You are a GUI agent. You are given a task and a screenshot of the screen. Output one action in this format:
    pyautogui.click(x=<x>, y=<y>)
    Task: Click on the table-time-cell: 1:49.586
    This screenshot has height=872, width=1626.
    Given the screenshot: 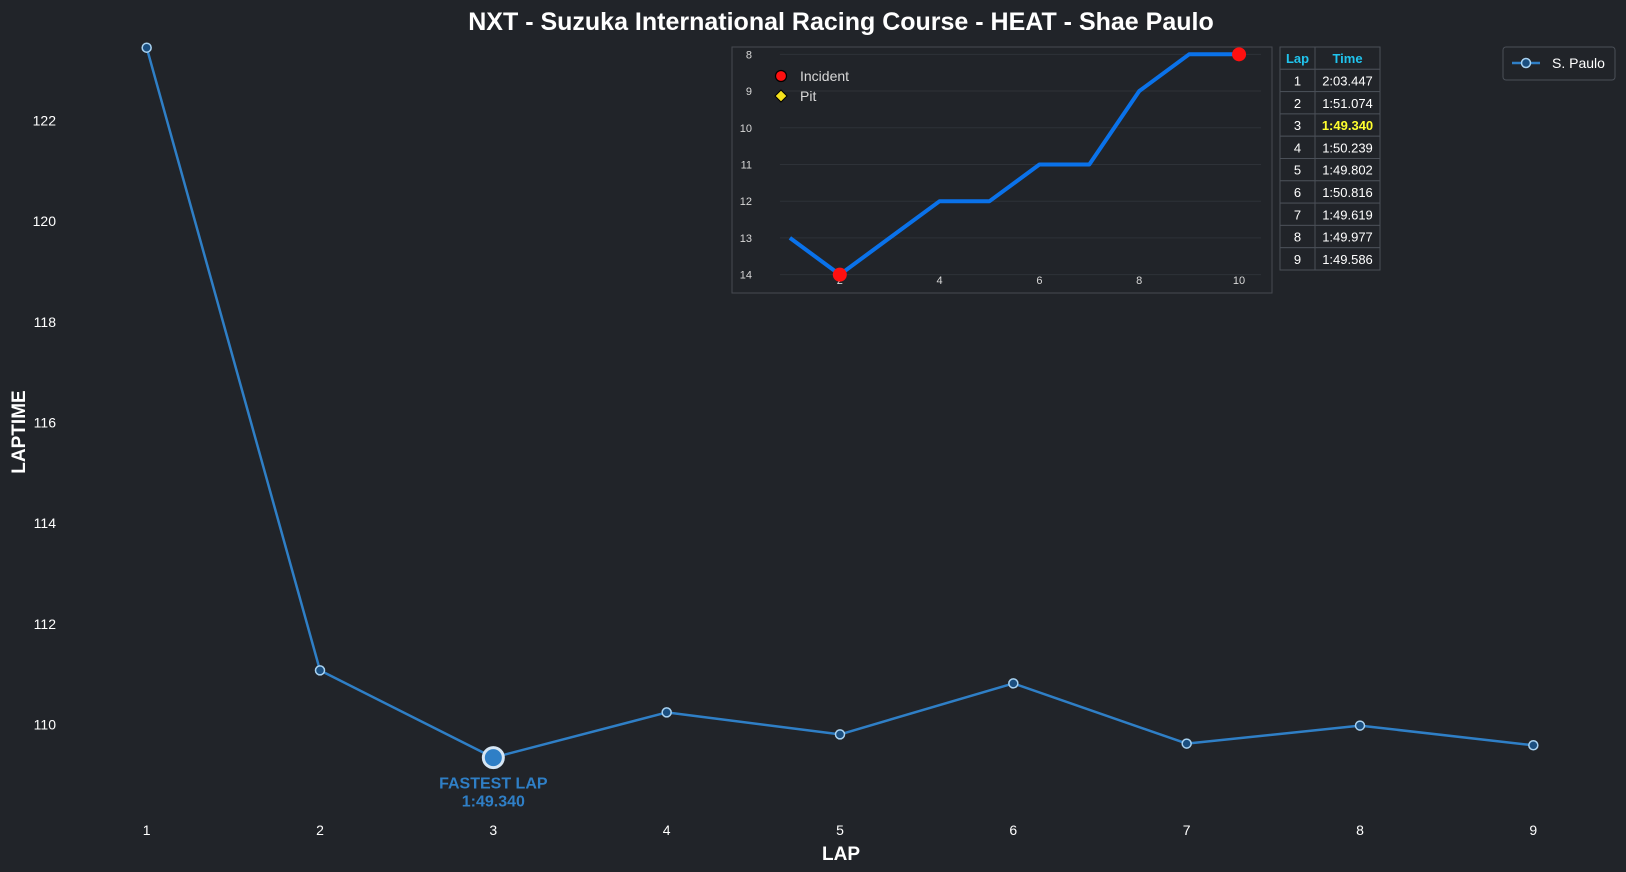 What is the action you would take?
    pyautogui.click(x=1347, y=259)
    